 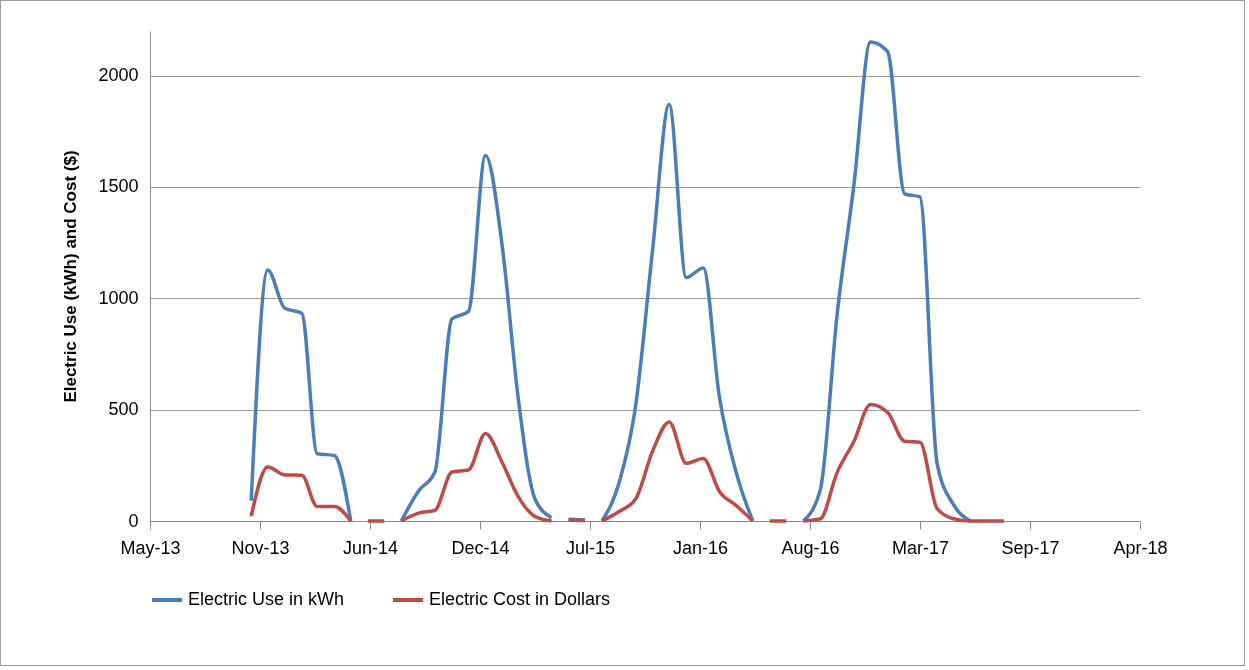 I want to click on x-tick-label: Jun-14, so click(x=370, y=547).